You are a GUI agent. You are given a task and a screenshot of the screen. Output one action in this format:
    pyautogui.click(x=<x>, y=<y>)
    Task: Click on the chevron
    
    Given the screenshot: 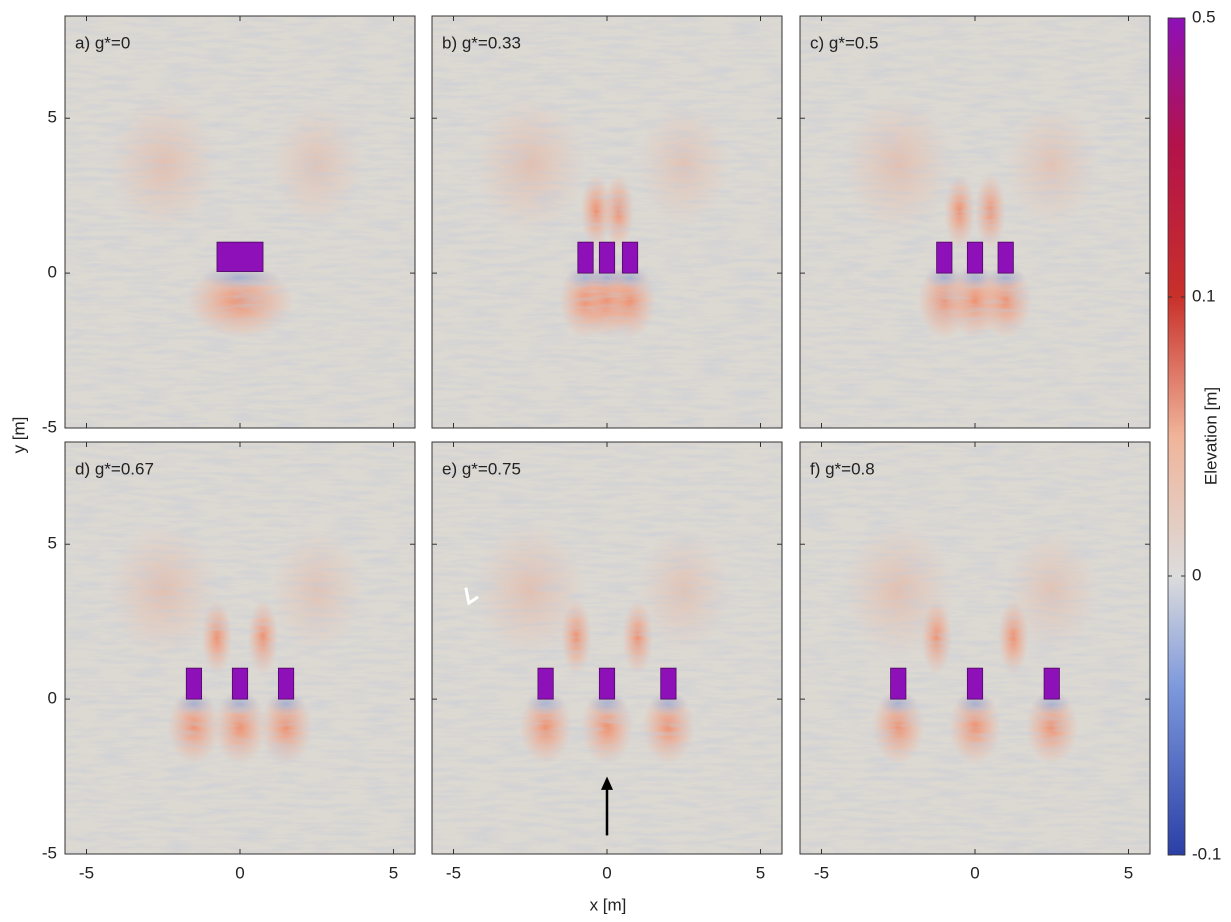 What is the action you would take?
    pyautogui.click(x=471, y=596)
    